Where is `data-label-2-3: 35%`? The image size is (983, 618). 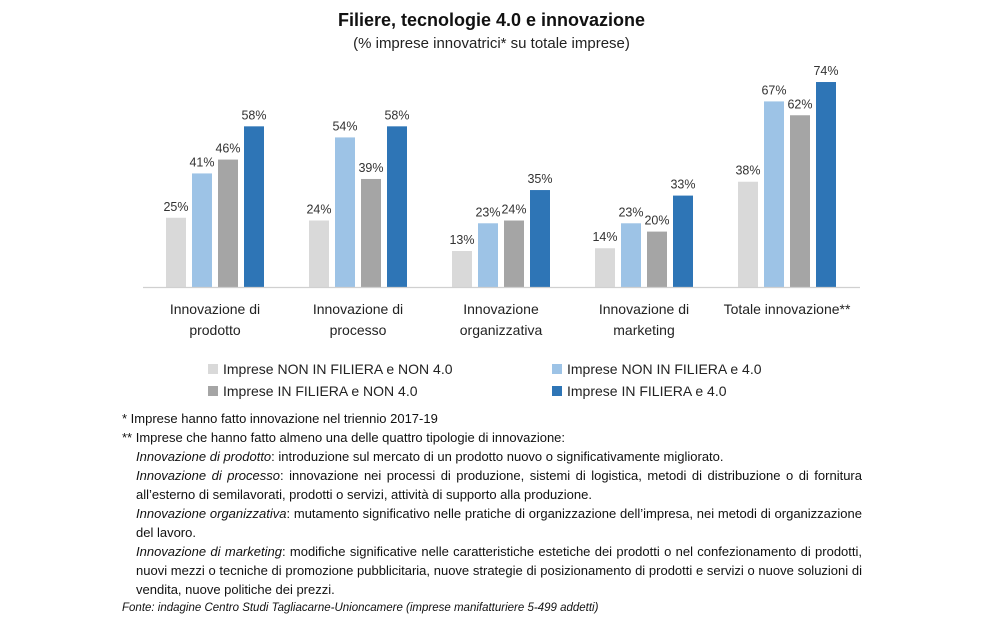
data-label-2-3: 35% is located at coordinates (539, 179).